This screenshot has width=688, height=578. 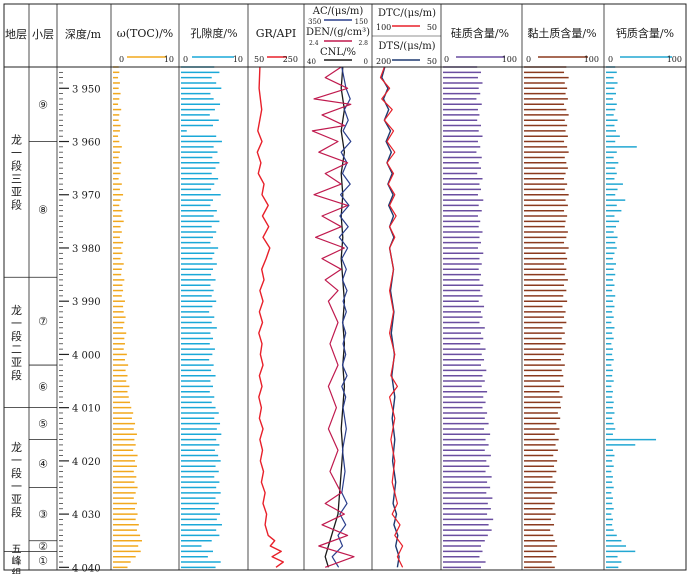 What do you see at coordinates (528, 59) in the screenshot?
I see `clay-scale-min: 0` at bounding box center [528, 59].